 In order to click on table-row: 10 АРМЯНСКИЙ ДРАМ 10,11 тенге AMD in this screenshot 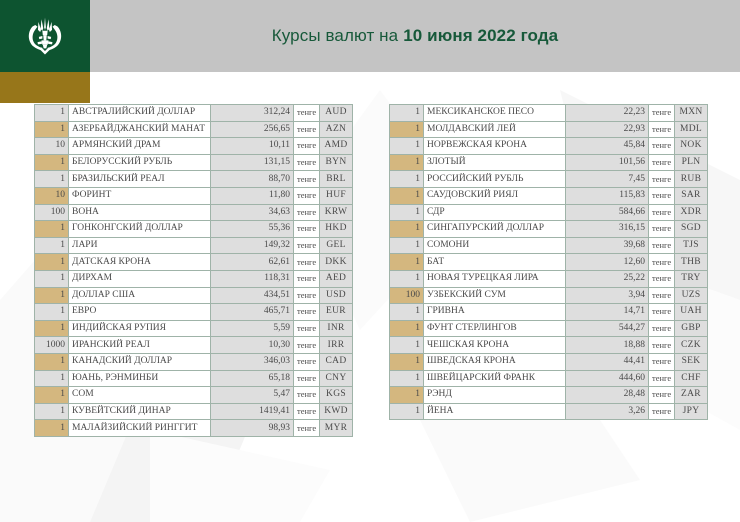, I will do `click(193, 146)`.